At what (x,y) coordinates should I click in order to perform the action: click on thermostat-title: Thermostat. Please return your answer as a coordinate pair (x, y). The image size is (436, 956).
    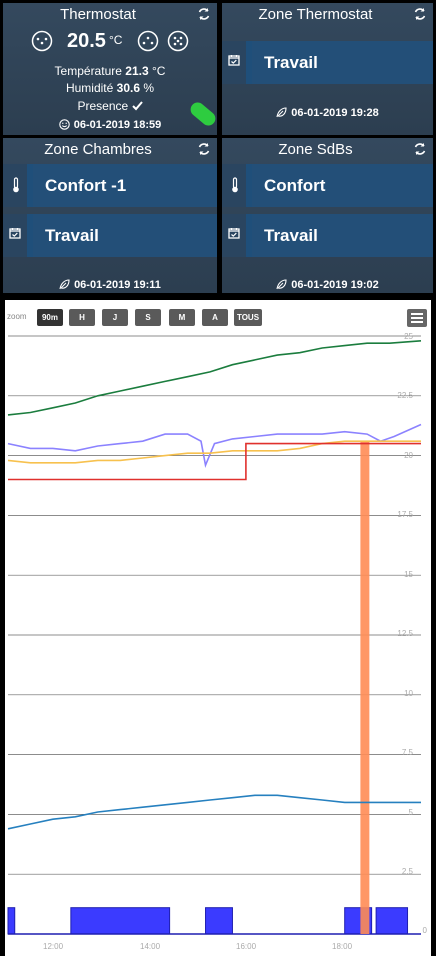
    Looking at the image, I should click on (98, 14).